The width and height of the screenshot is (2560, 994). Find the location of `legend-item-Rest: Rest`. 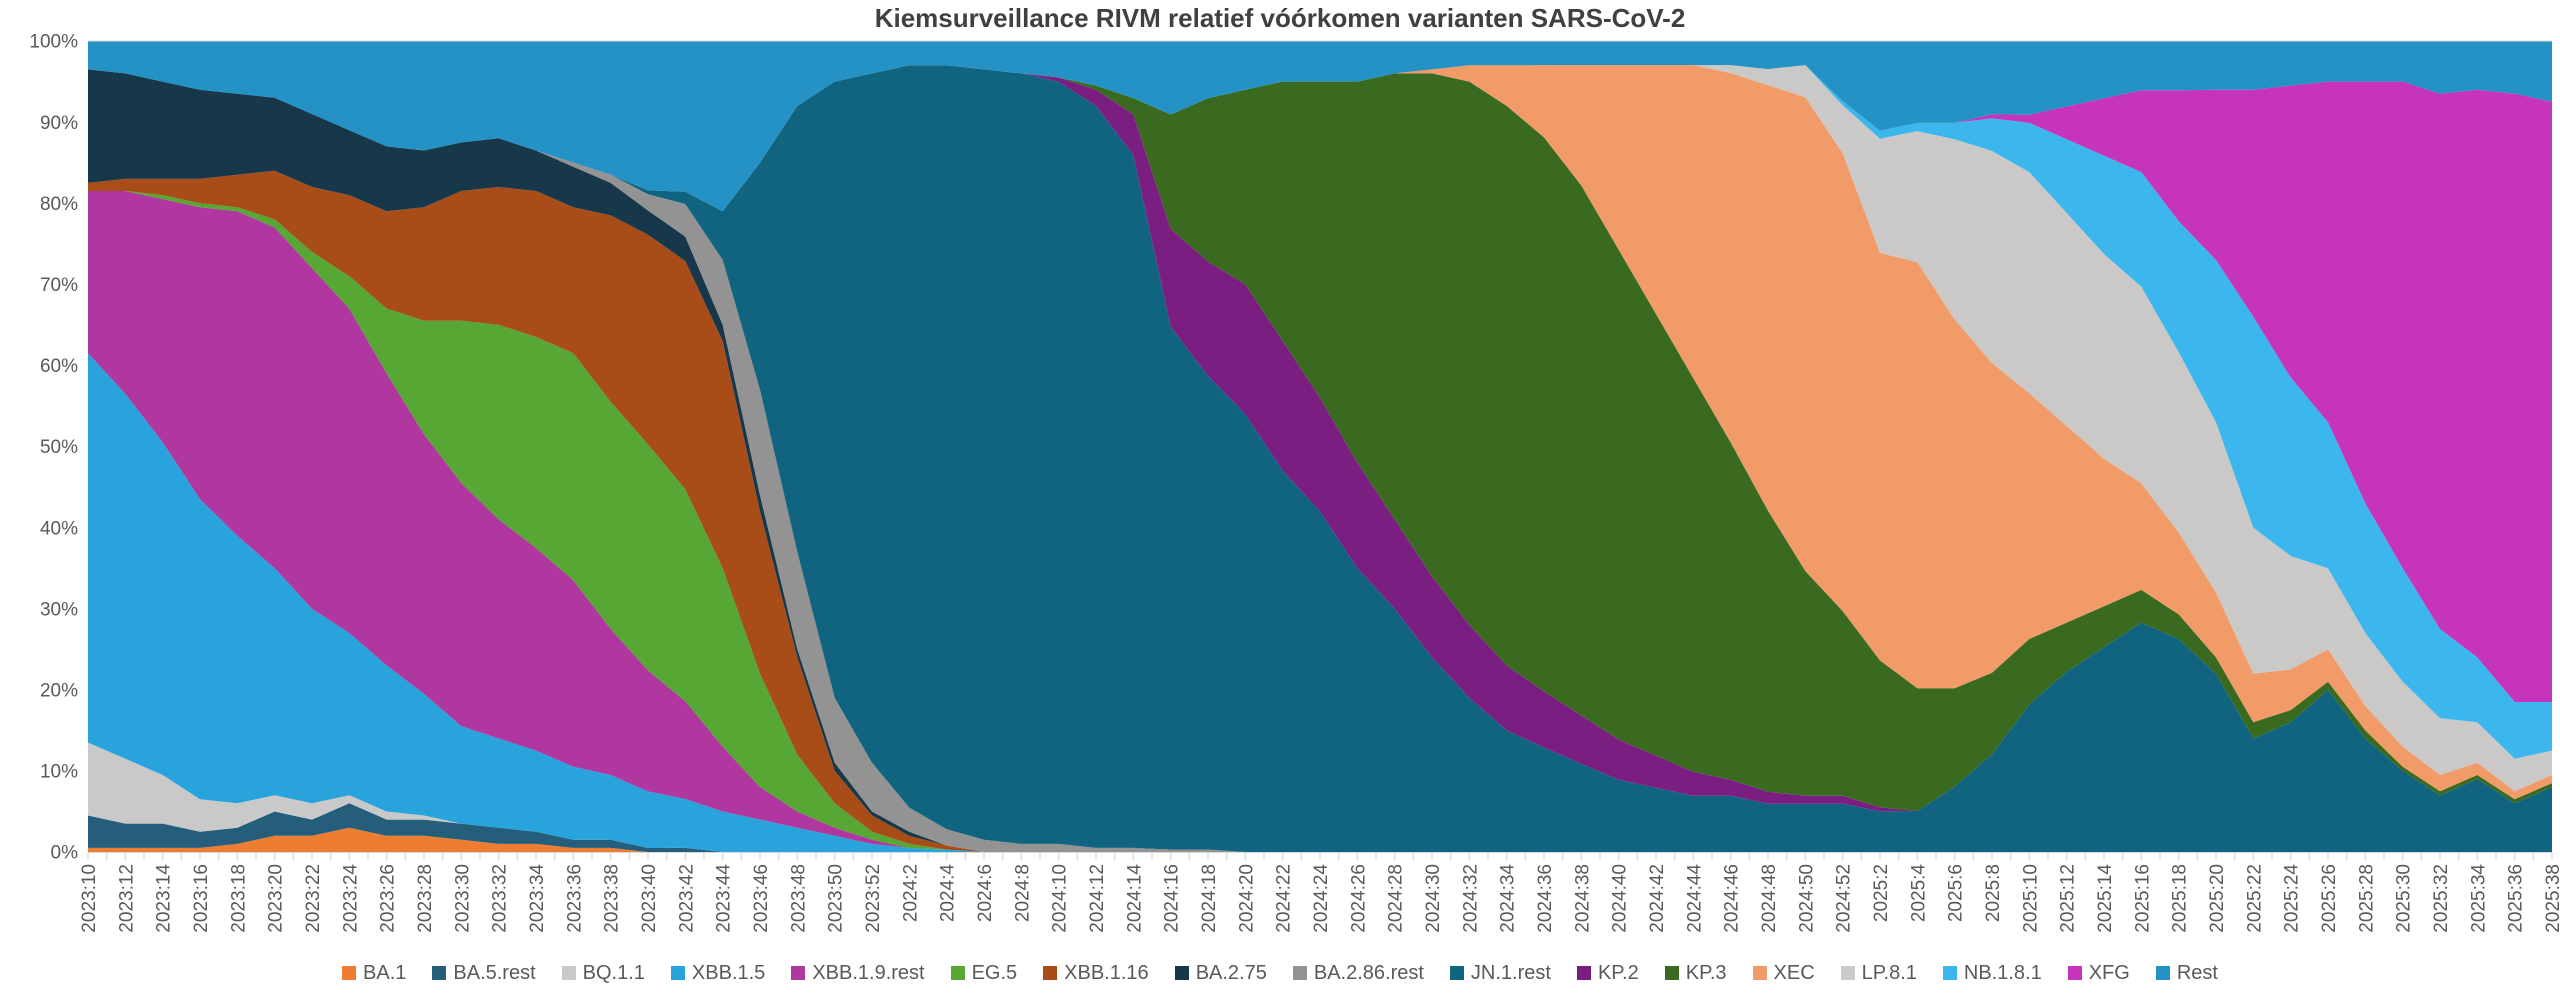

legend-item-Rest: Rest is located at coordinates (2186, 973).